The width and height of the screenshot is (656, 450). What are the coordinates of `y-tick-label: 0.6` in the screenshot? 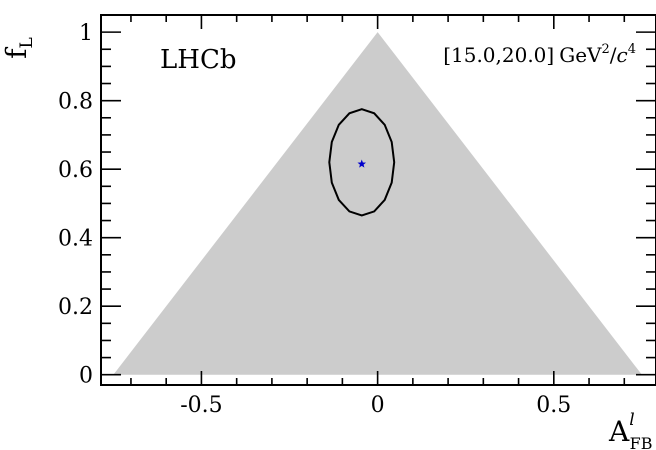 It's located at (75, 170).